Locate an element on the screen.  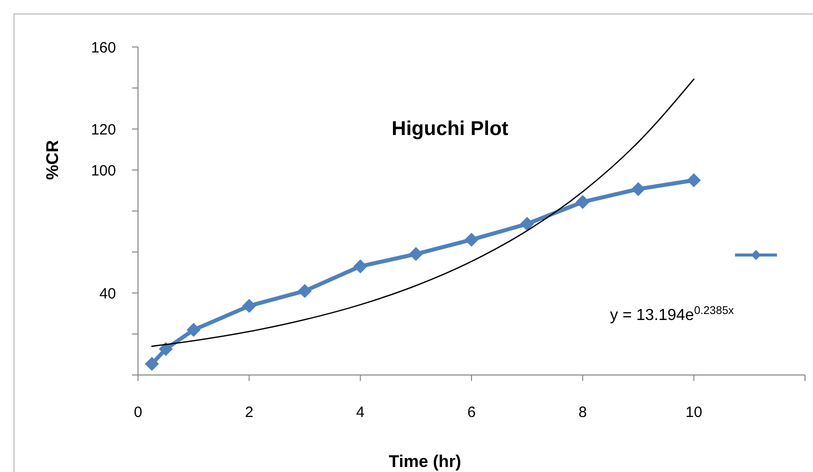
y-tick-label: 160 is located at coordinates (103, 47).